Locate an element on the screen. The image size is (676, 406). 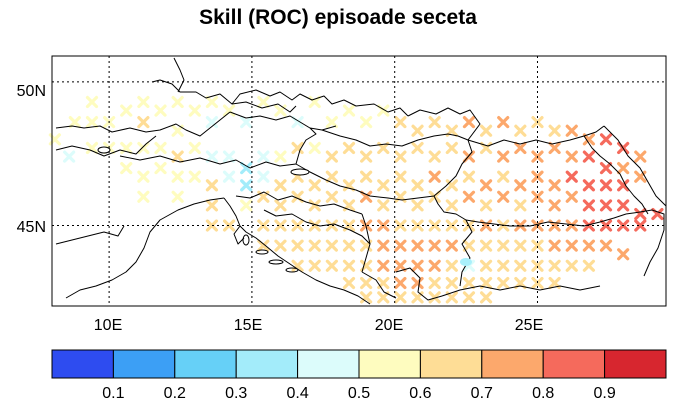
kosovo-border is located at coordinates (419, 284).